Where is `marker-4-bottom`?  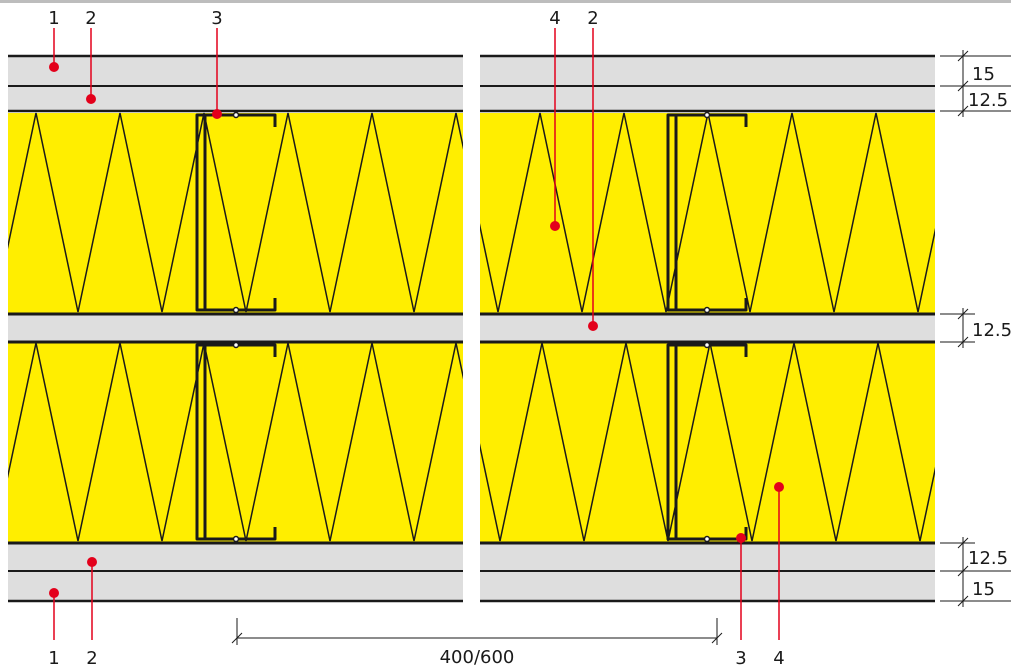 marker-4-bottom is located at coordinates (779, 487).